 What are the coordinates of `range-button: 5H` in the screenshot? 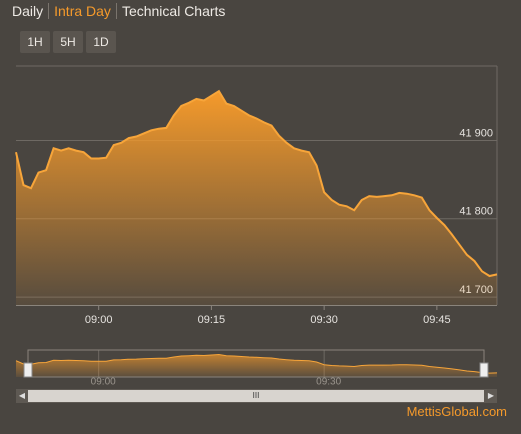 It's located at (68, 42).